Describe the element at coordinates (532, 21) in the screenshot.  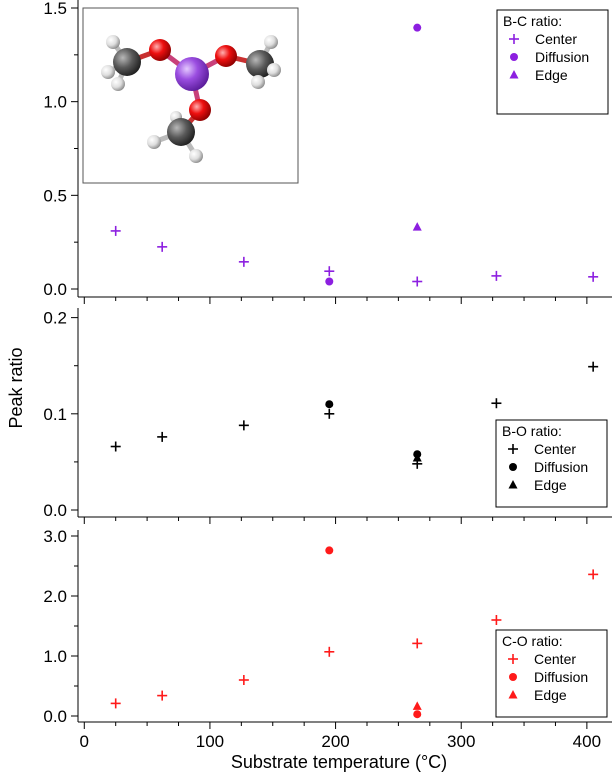
I see `legend-title: B-C ratio:` at that location.